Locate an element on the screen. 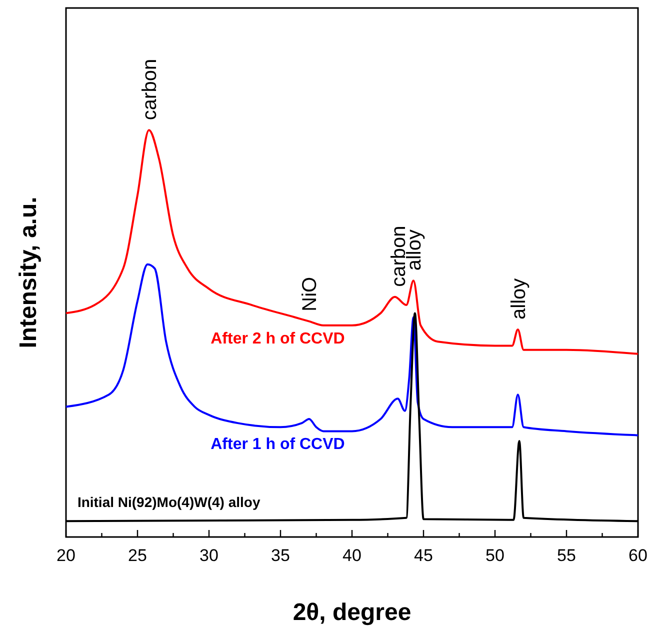 Image resolution: width=657 pixels, height=632 pixels. x-tick-label: 30 is located at coordinates (209, 555).